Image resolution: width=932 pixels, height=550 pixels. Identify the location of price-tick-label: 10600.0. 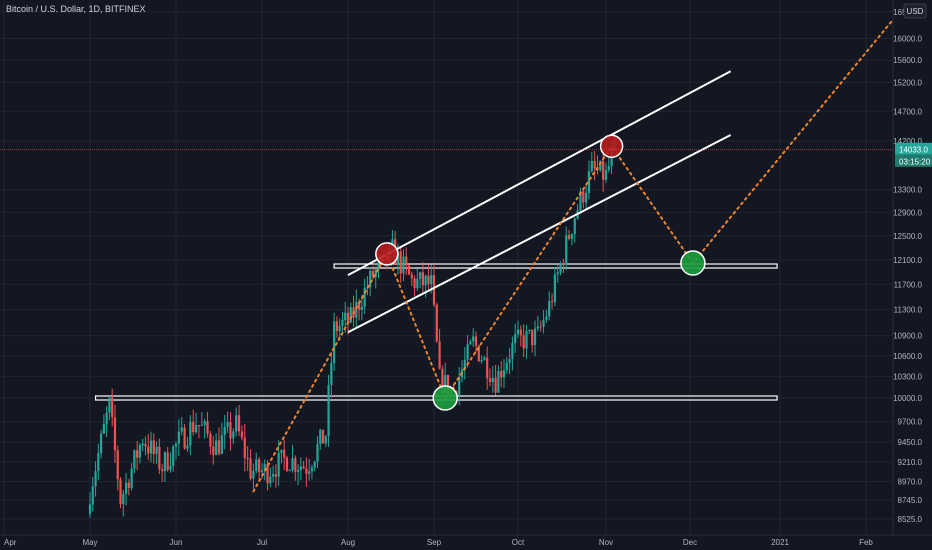
(907, 356).